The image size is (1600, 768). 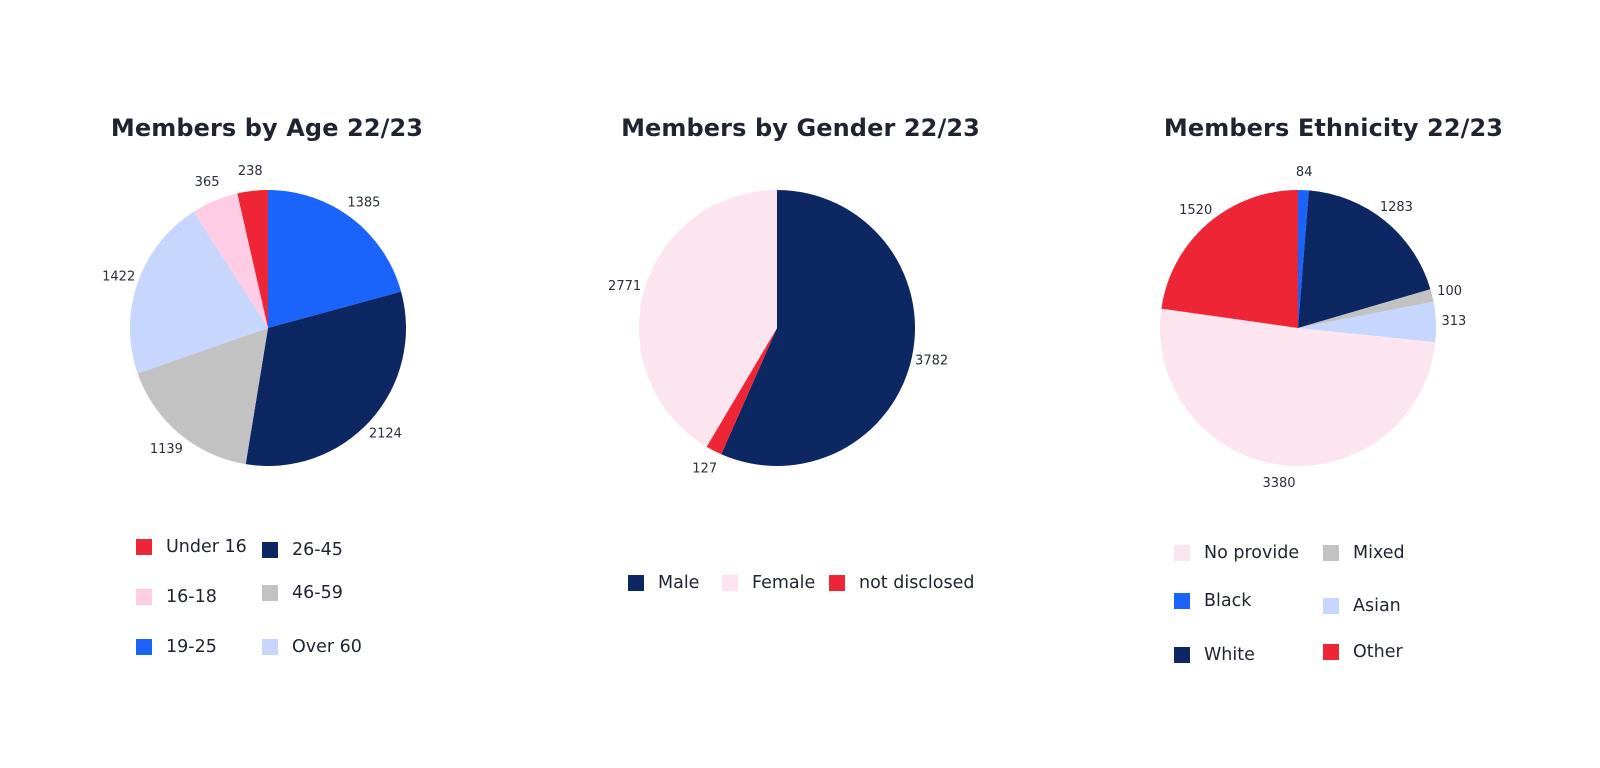 What do you see at coordinates (363, 202) in the screenshot?
I see `data-label-19-25: 1385` at bounding box center [363, 202].